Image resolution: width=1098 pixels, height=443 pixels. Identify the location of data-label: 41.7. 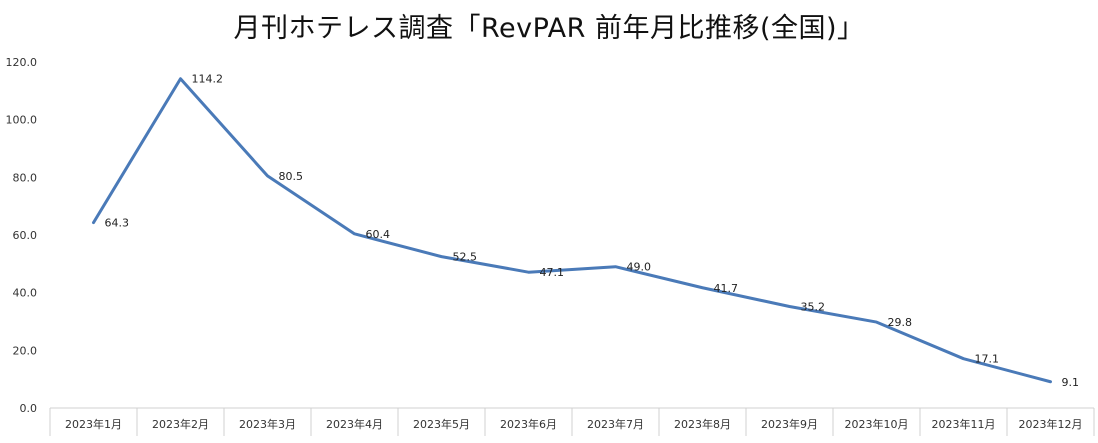
(726, 288).